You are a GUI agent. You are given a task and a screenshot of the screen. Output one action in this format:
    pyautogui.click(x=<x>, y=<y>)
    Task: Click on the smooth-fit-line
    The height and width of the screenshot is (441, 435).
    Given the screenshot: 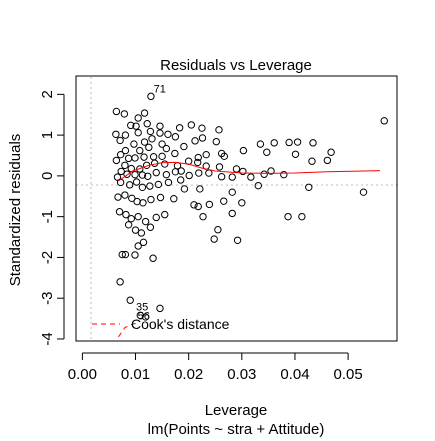 What is the action you would take?
    pyautogui.click(x=249, y=171)
    